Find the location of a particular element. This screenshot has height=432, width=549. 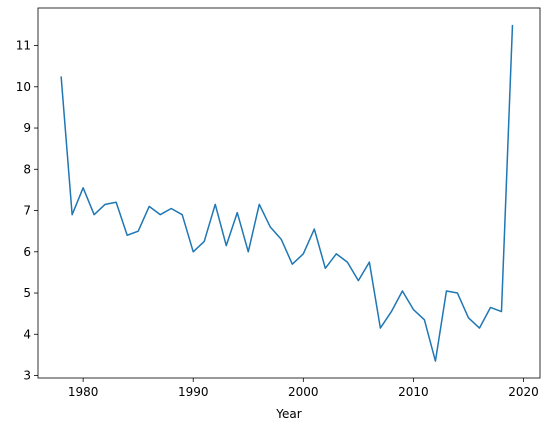

y-tick-label: 6 is located at coordinates (27, 252).